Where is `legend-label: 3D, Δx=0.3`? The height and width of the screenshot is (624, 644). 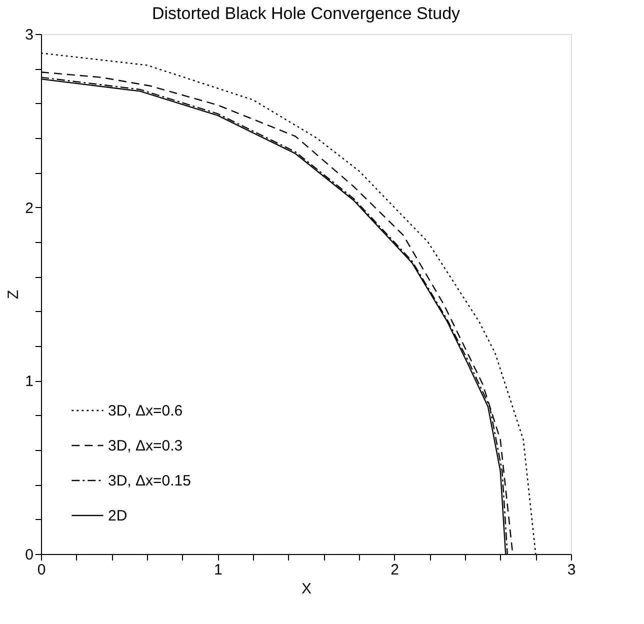 legend-label: 3D, Δx=0.3 is located at coordinates (145, 446).